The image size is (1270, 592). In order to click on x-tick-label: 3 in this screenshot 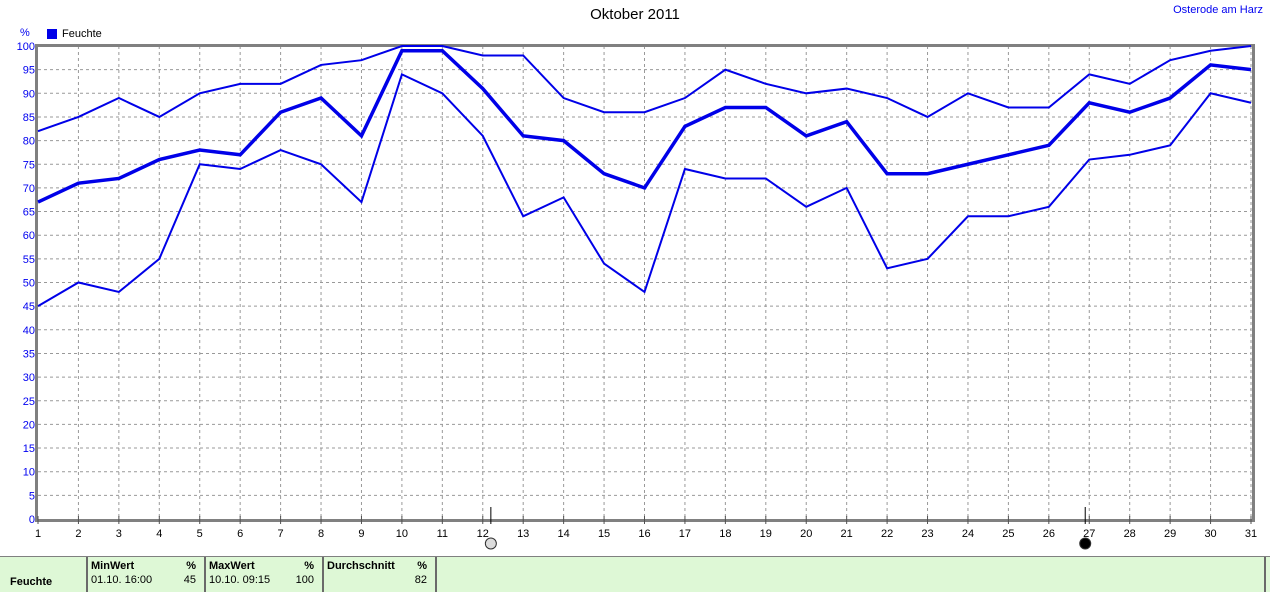, I will do `click(119, 534)`.